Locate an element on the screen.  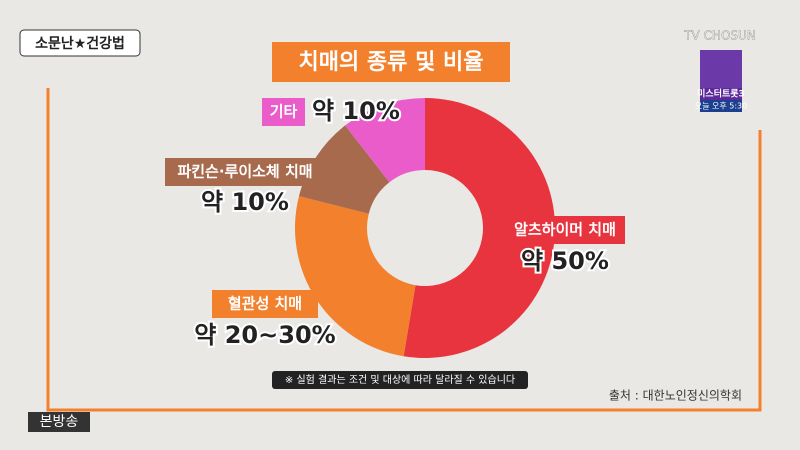
promo-time: 오늘 오후 5:30 is located at coordinates (721, 106).